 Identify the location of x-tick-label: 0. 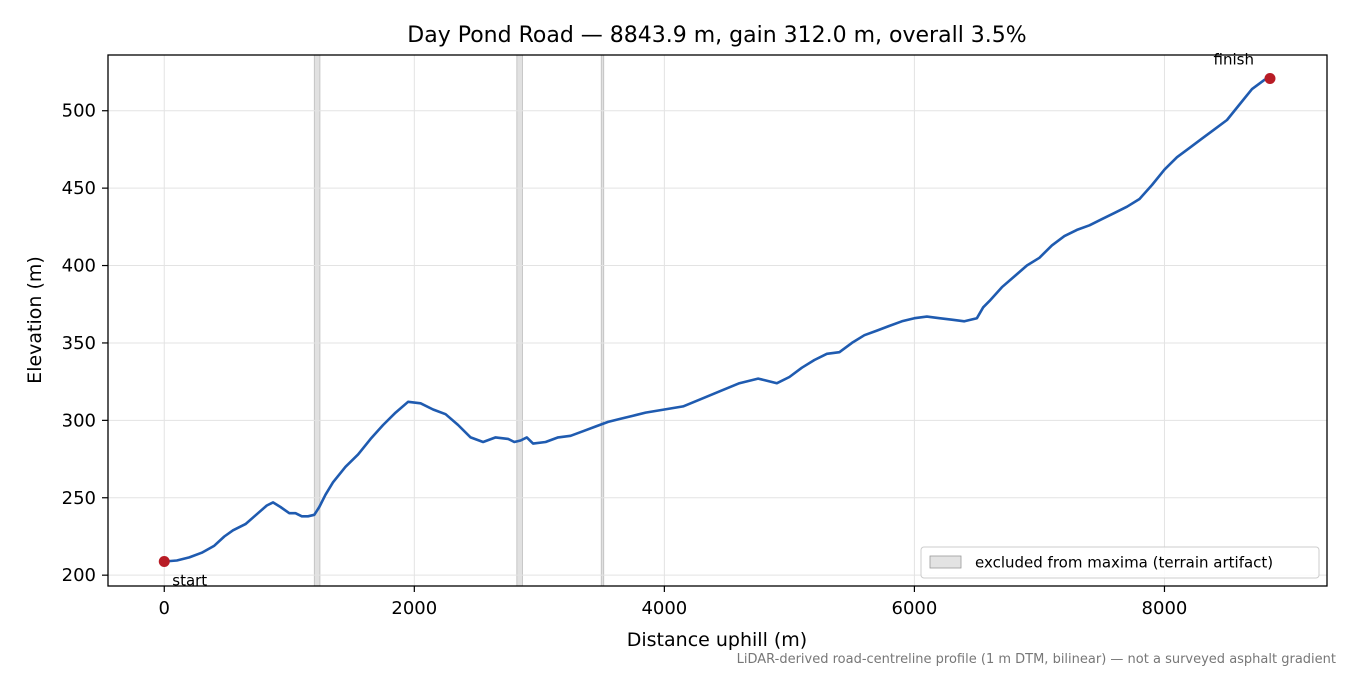
(164, 608).